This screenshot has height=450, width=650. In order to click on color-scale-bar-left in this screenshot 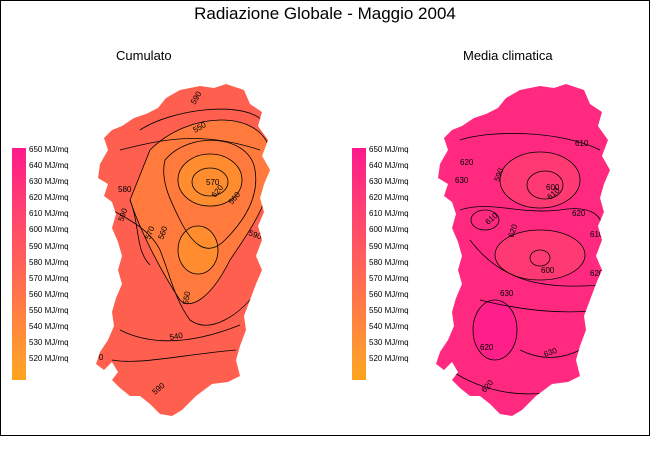, I will do `click(19, 264)`.